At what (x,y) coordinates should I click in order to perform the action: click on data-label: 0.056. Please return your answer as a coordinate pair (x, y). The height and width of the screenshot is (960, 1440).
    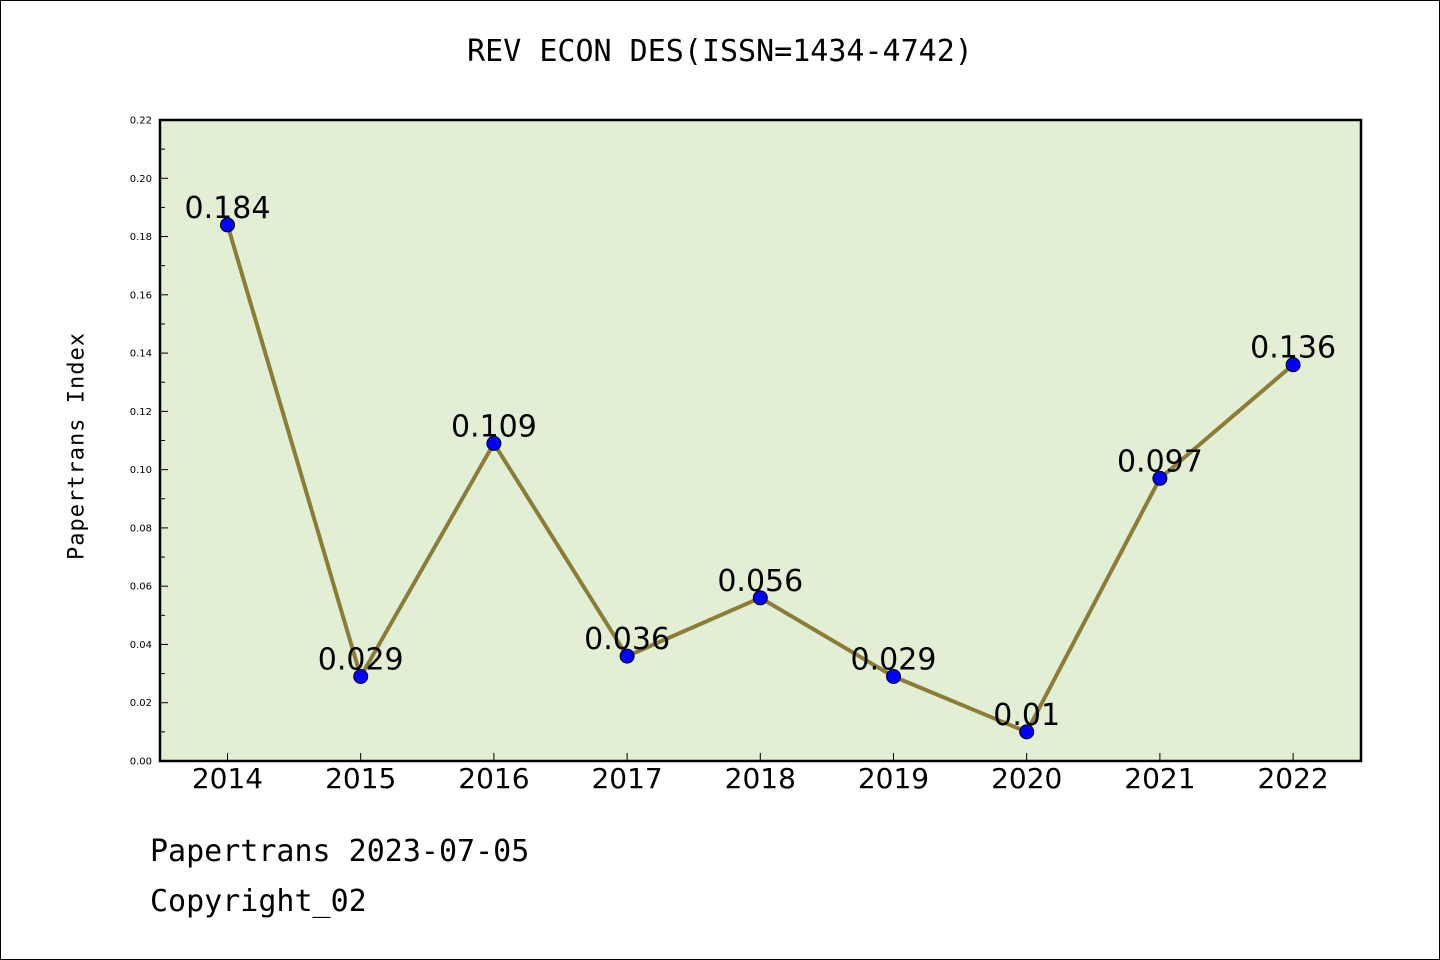
    Looking at the image, I should click on (760, 581).